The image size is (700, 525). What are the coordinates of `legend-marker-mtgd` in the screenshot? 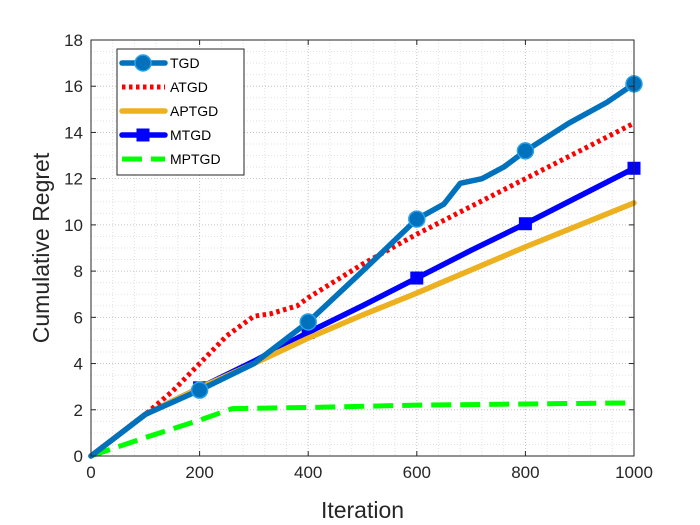 It's located at (143, 135).